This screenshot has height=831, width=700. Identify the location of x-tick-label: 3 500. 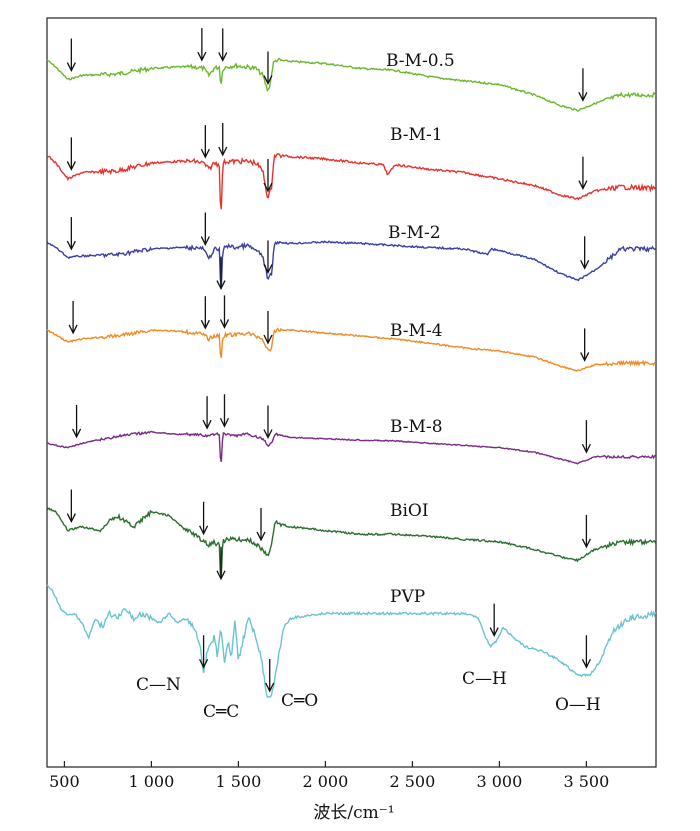
(586, 781).